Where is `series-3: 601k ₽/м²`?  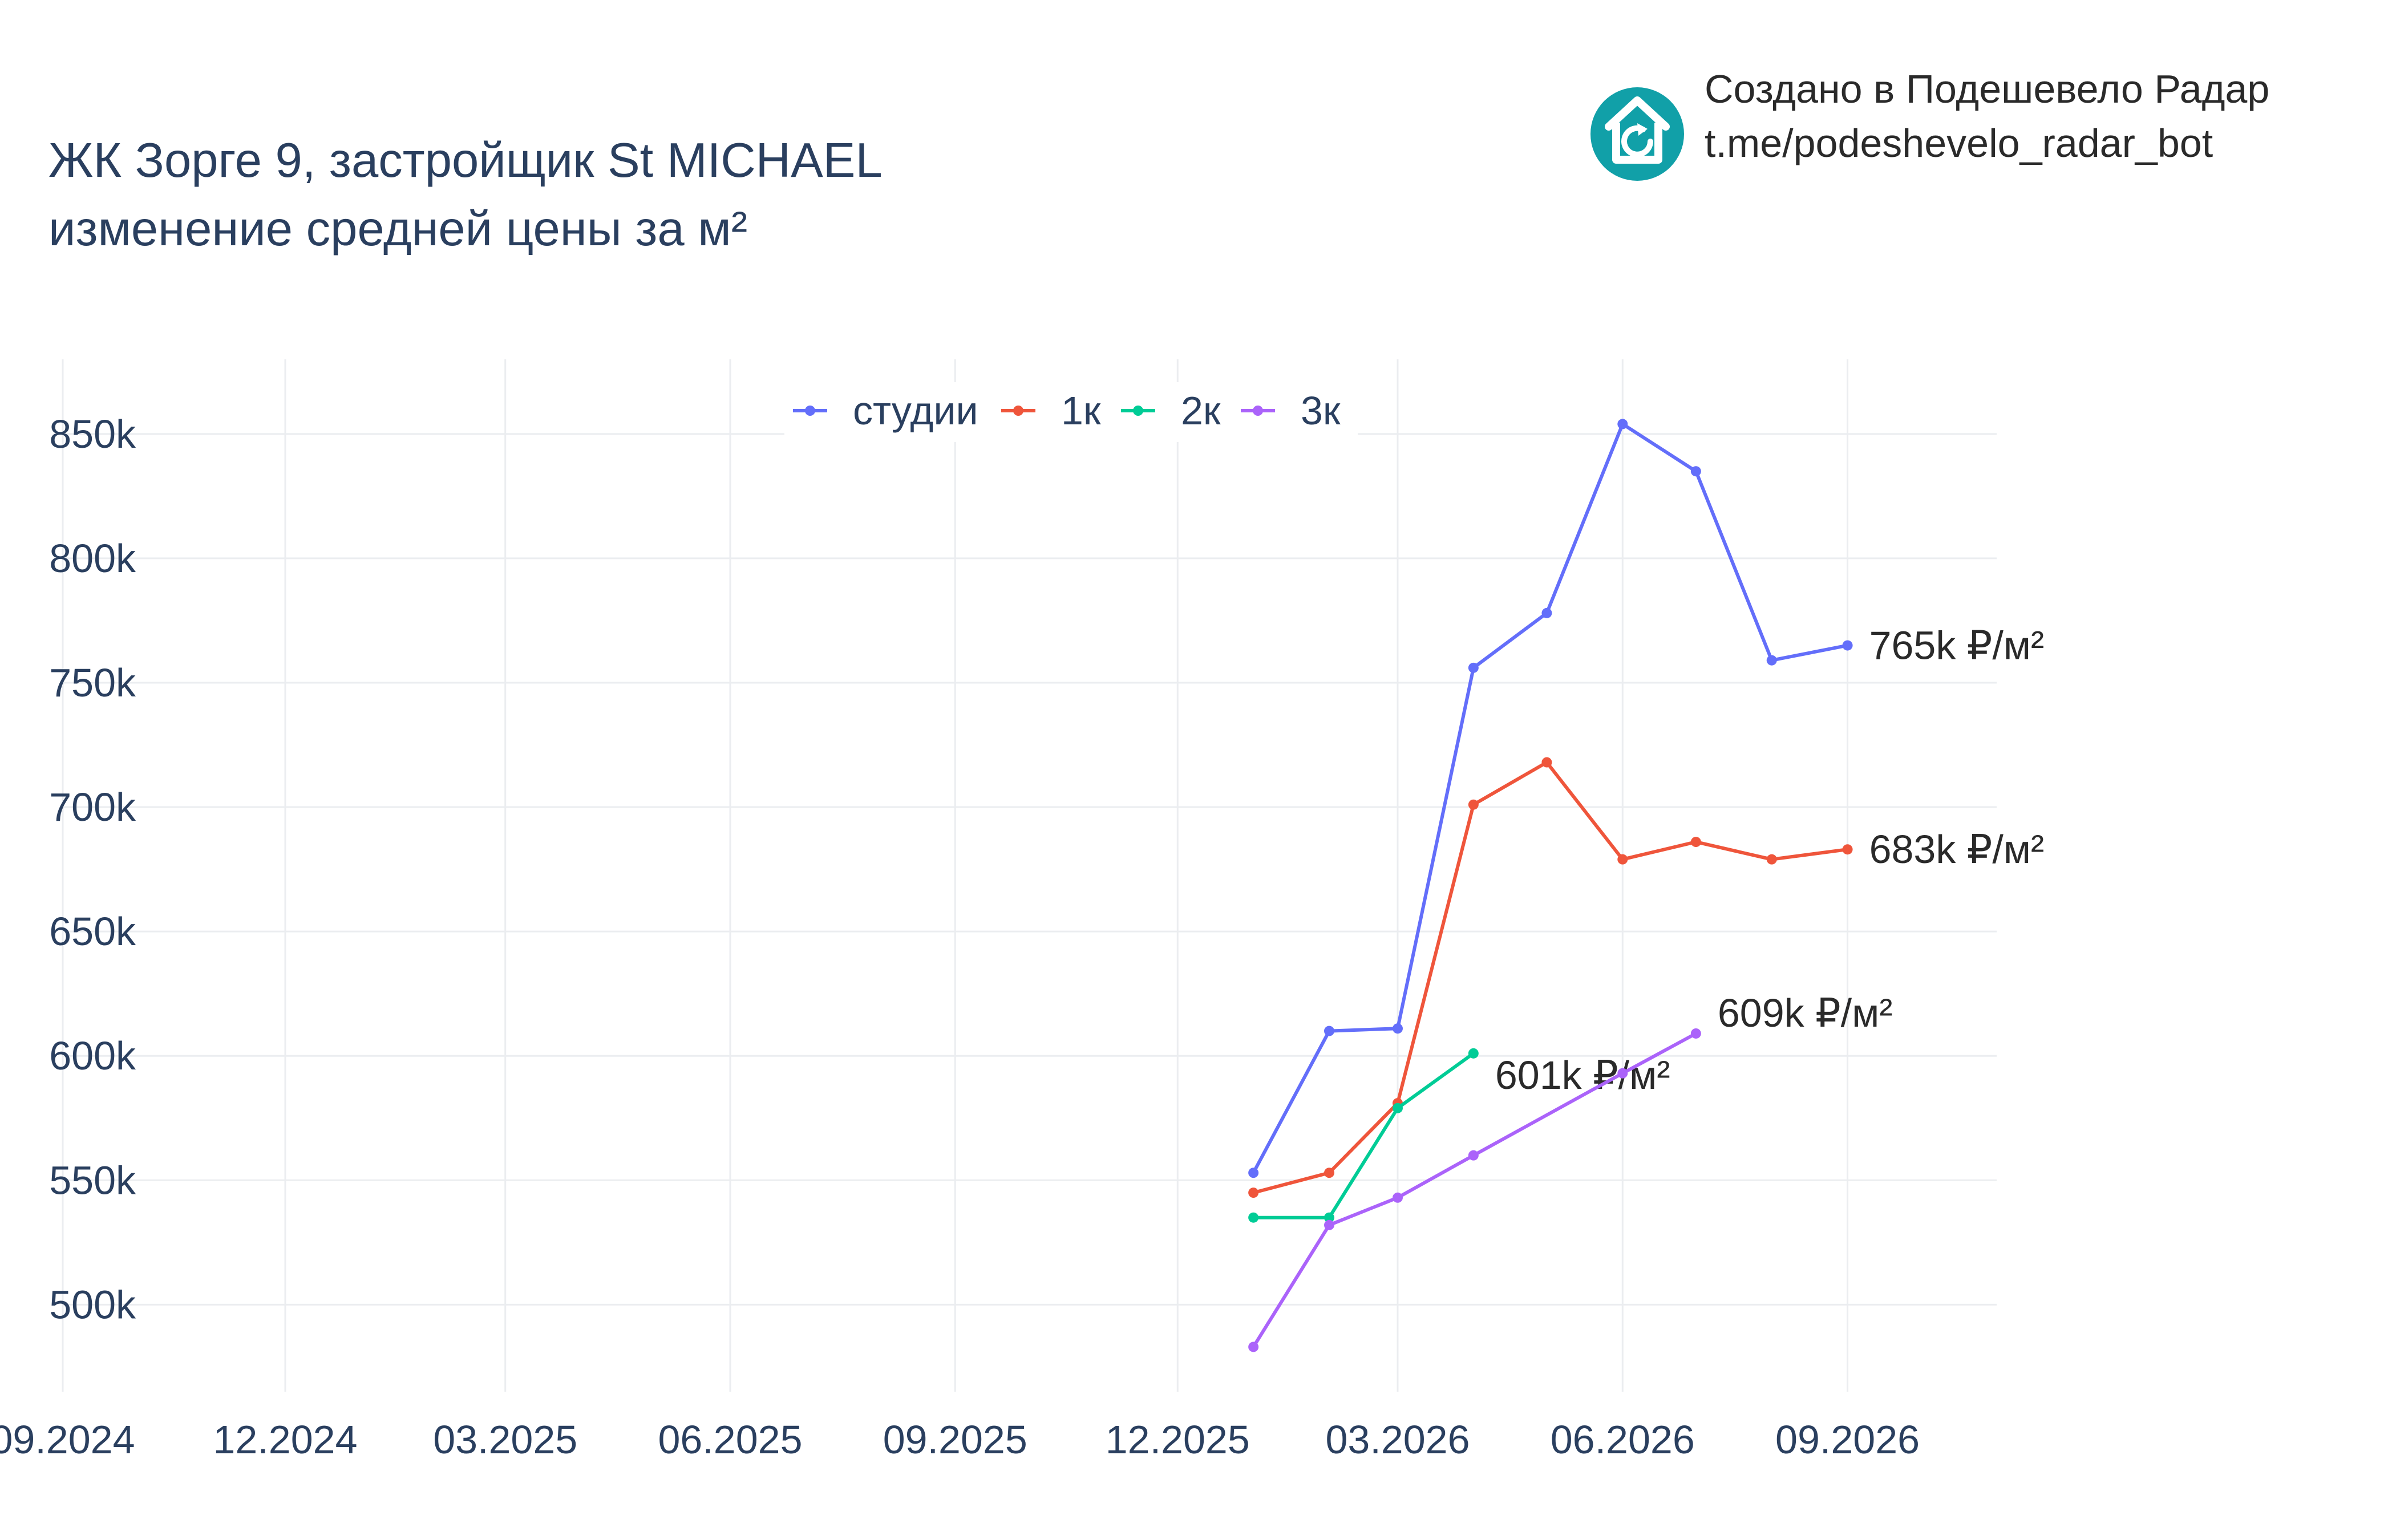 series-3: 601k ₽/м² is located at coordinates (1459, 1136).